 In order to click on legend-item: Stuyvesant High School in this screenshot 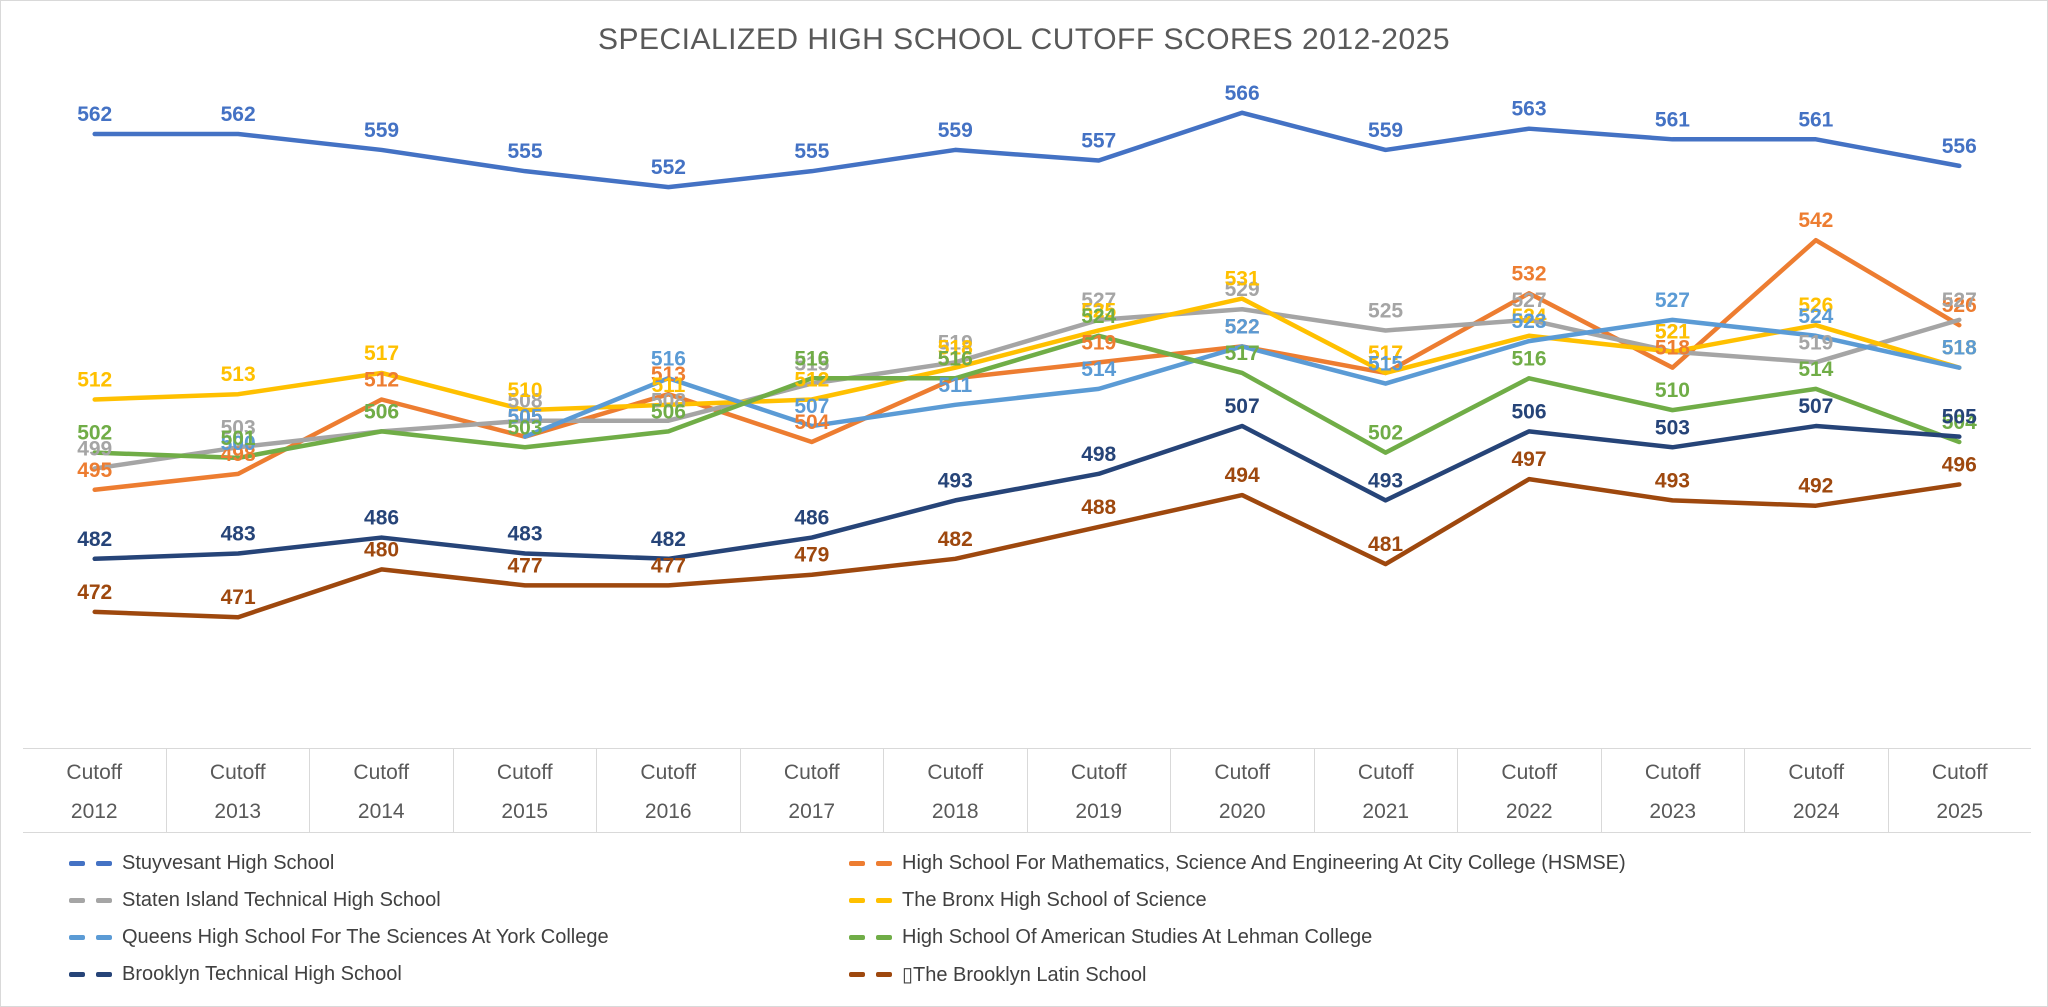, I will do `click(459, 863)`.